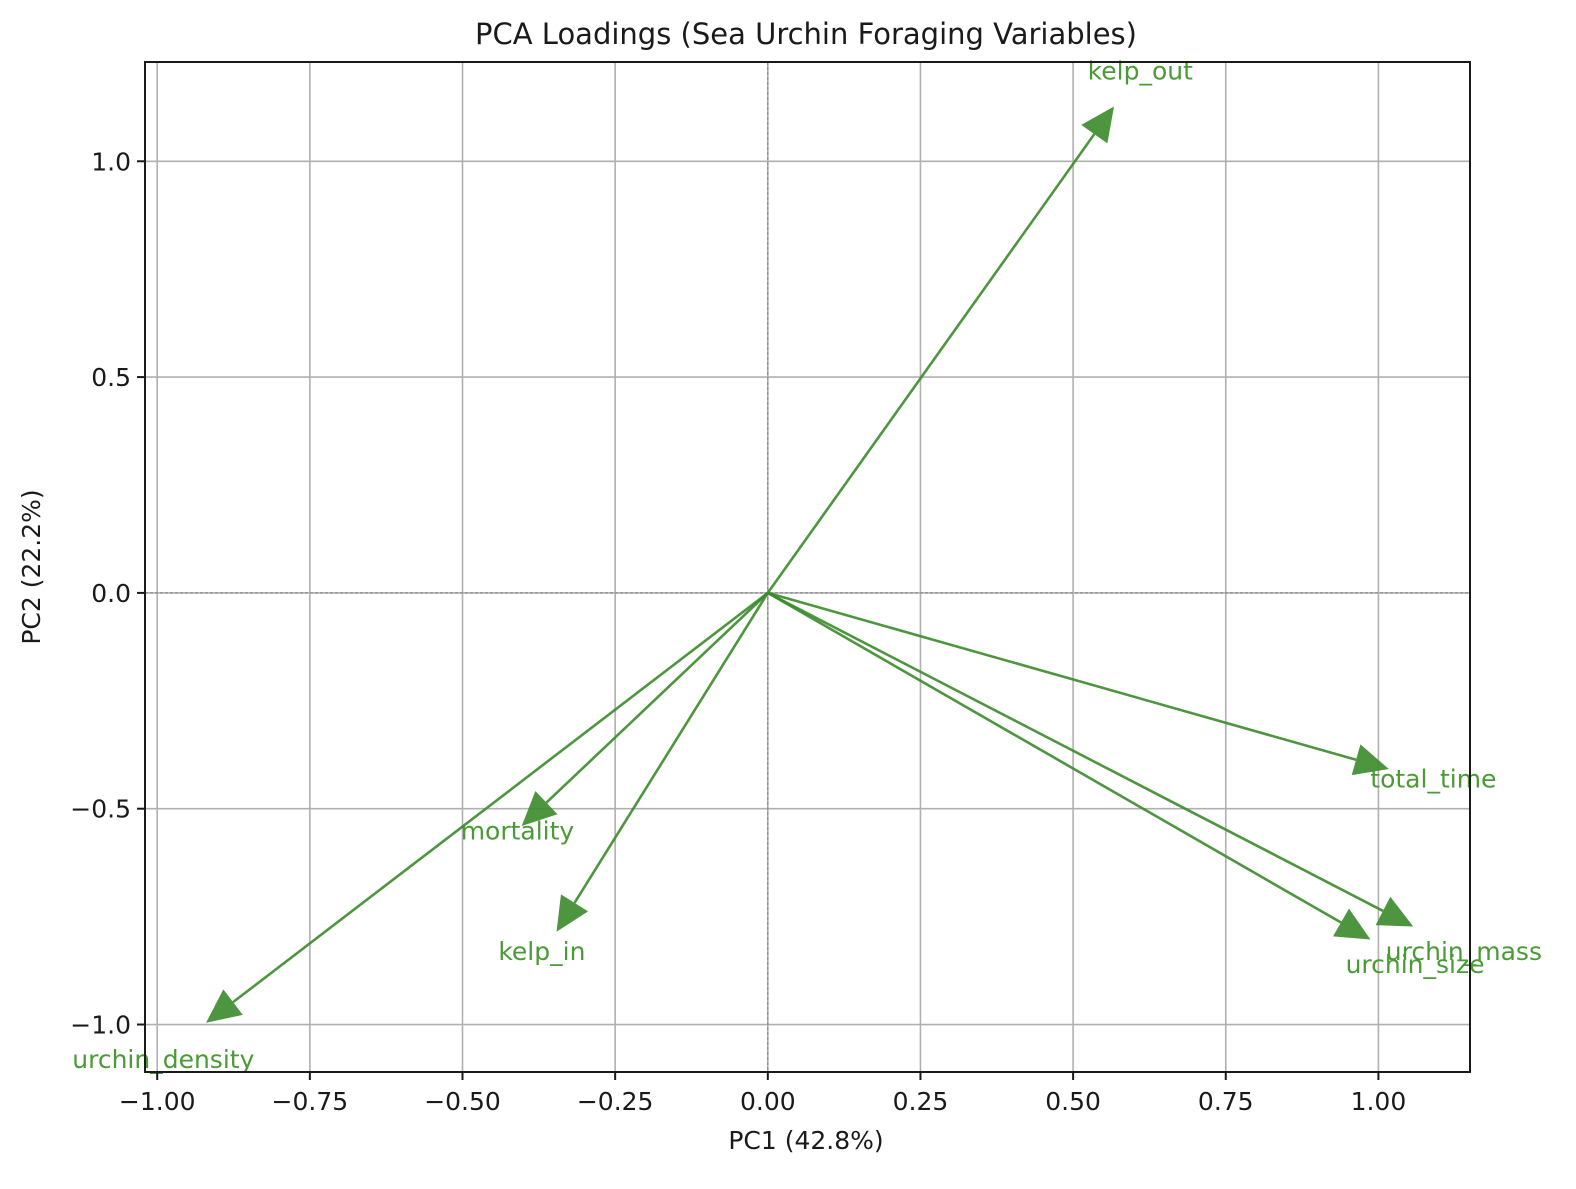  I want to click on loading-vector-kelp-in: kelp_in, so click(633, 779).